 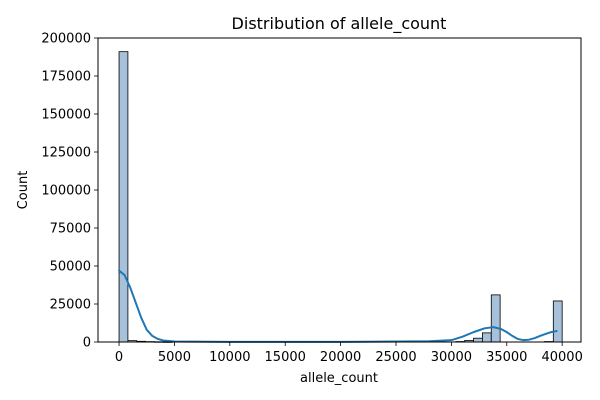 I want to click on y-axis-label: Count, so click(x=23, y=190).